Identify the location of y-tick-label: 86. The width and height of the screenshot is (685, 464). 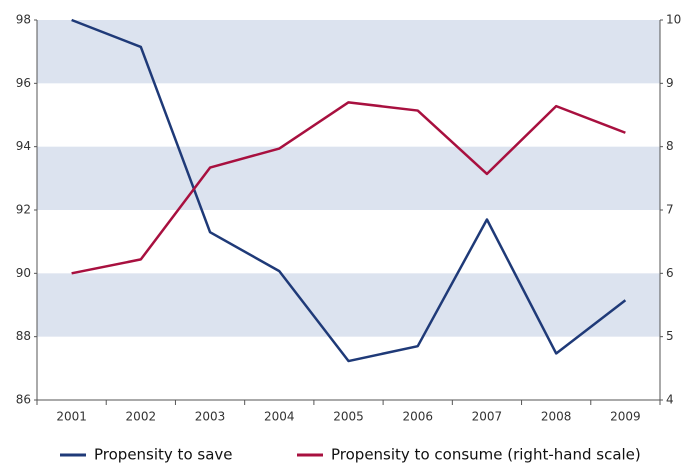
(23, 400).